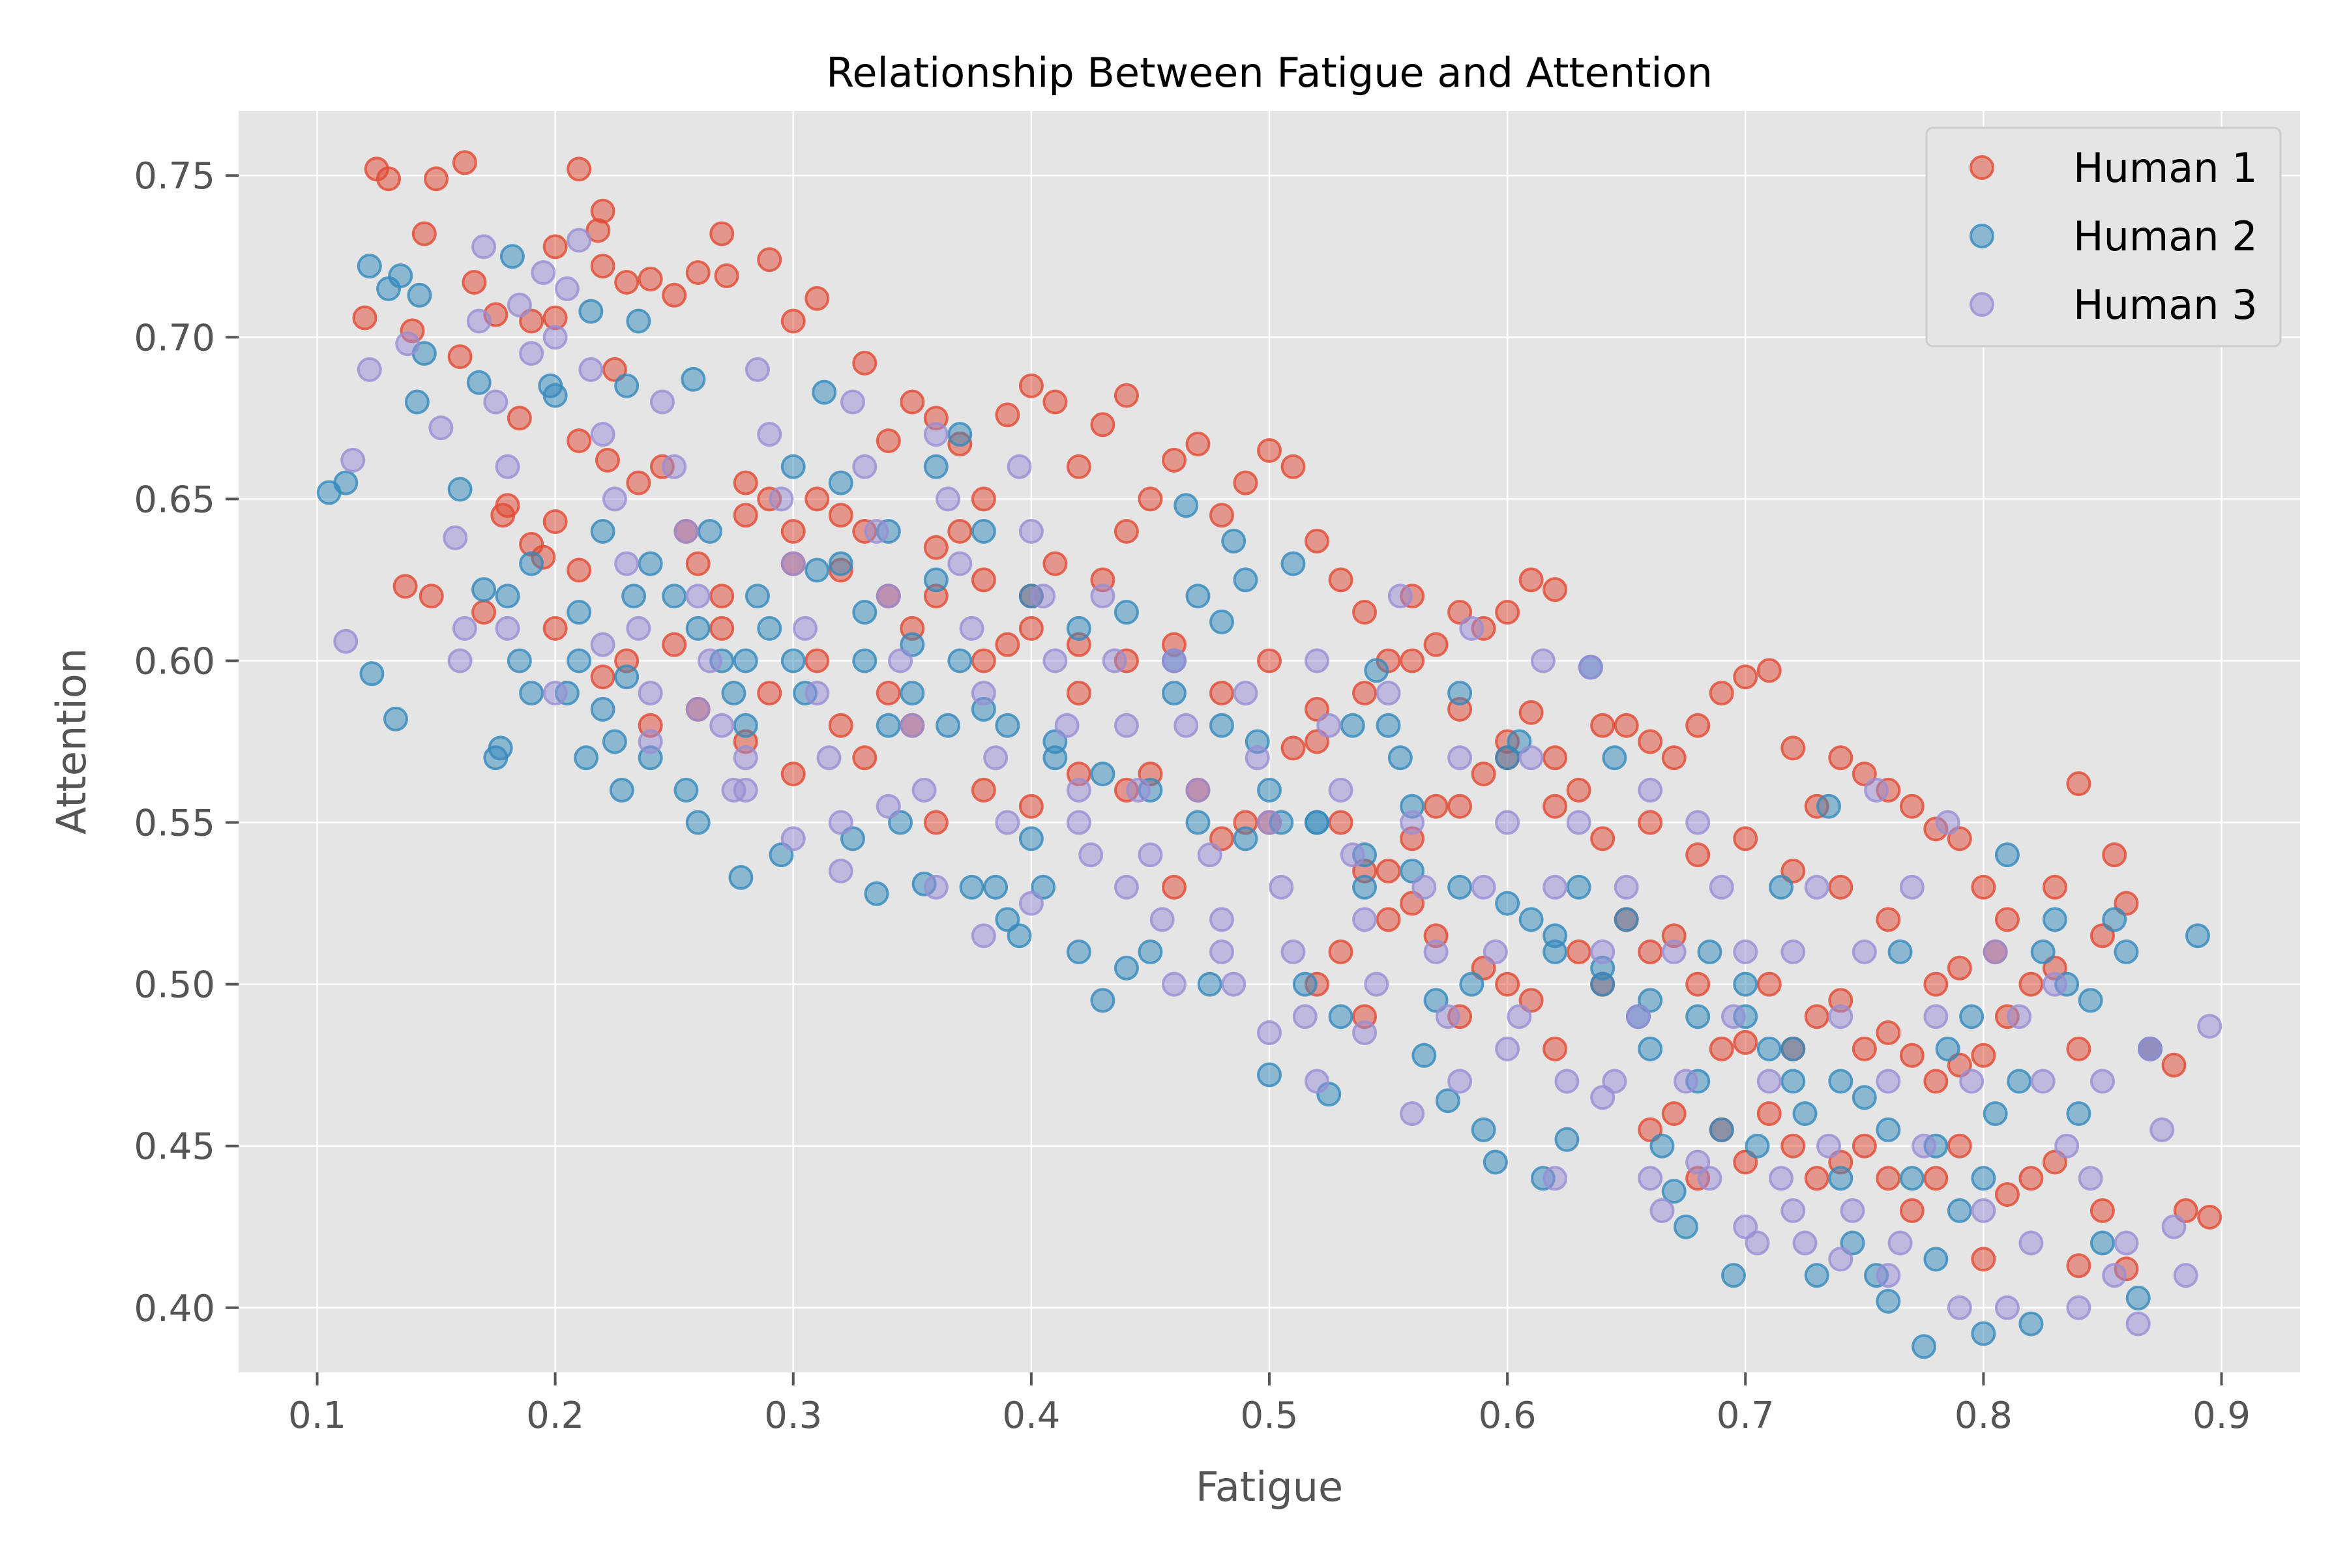 This screenshot has height=1568, width=2347. What do you see at coordinates (1508, 1416) in the screenshot?
I see `x-tick-label: 0.6` at bounding box center [1508, 1416].